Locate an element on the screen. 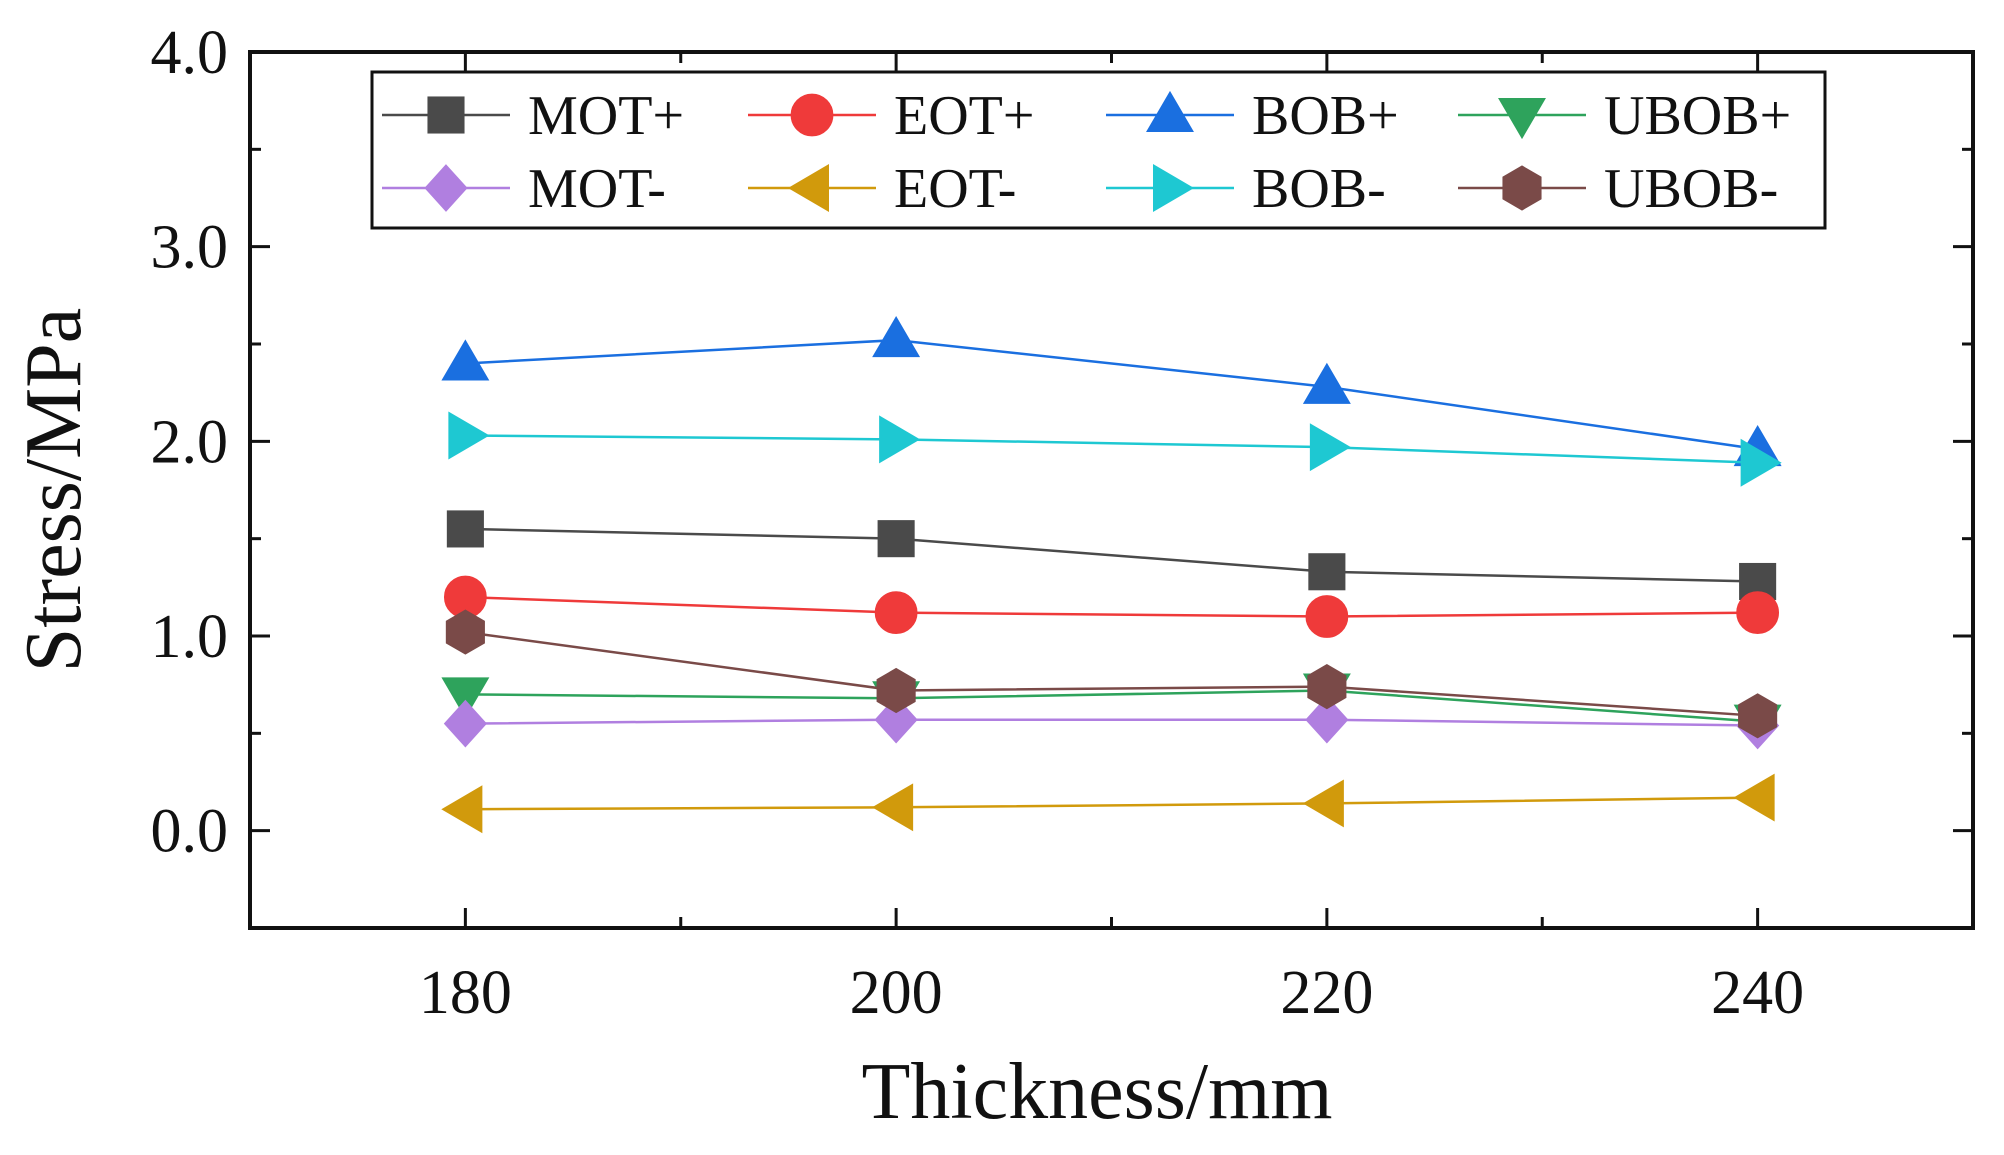 The height and width of the screenshot is (1155, 2004). y-axis-title: Stress/MPa is located at coordinates (54, 490).